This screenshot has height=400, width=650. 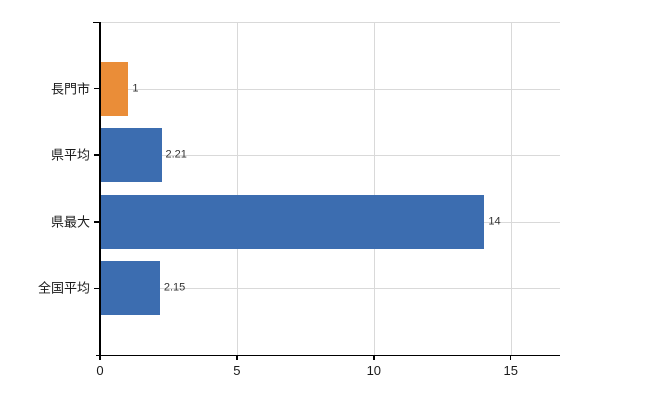 What do you see at coordinates (135, 88) in the screenshot?
I see `bar-value-label: 1` at bounding box center [135, 88].